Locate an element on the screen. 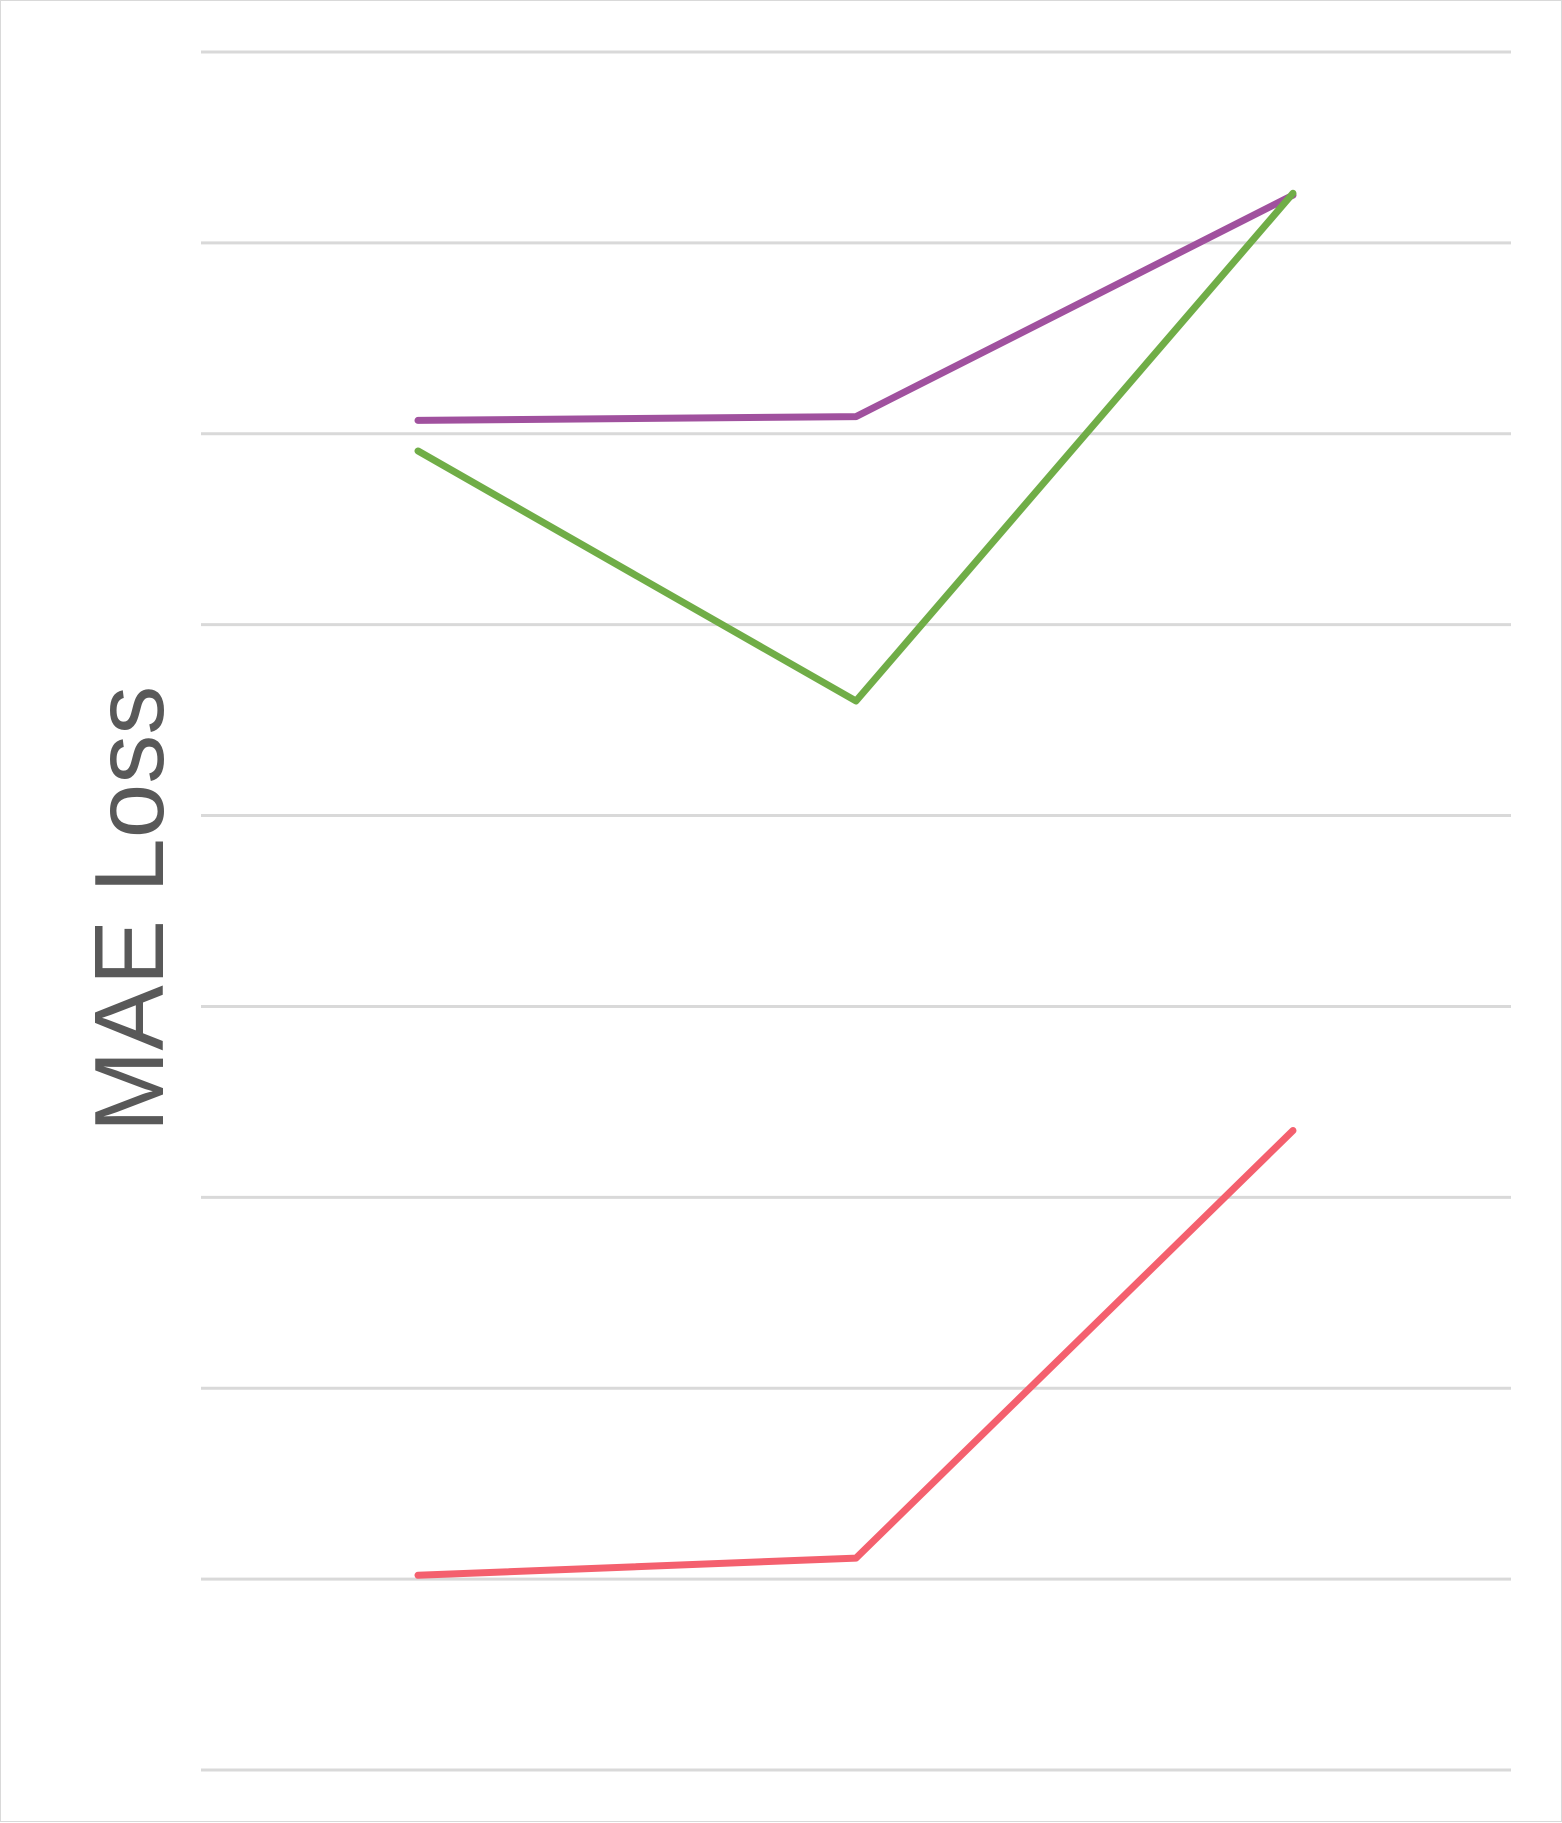 This screenshot has width=1562, height=1823. y-axis-label: MAE Loss is located at coordinates (129, 909).